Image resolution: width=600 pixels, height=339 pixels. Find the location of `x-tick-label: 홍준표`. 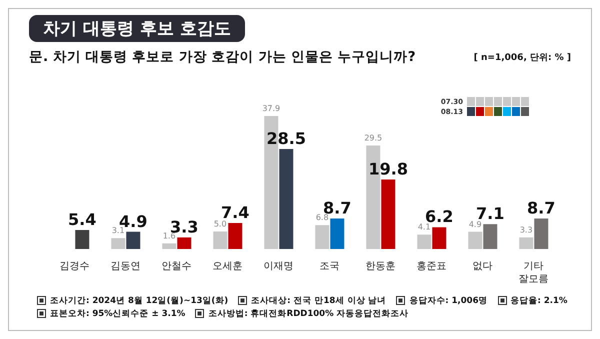

x-tick-label: 홍준표 is located at coordinates (431, 266).